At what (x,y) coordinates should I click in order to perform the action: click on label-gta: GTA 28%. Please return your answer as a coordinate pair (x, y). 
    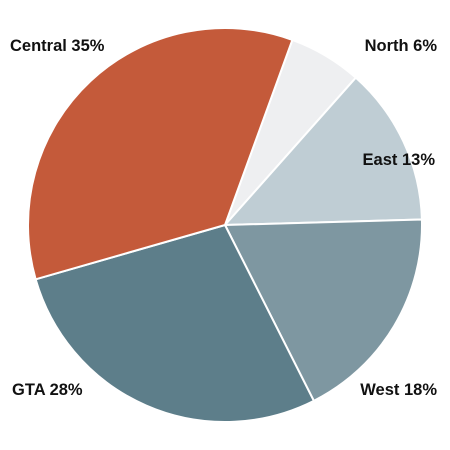
    Looking at the image, I should click on (47, 390).